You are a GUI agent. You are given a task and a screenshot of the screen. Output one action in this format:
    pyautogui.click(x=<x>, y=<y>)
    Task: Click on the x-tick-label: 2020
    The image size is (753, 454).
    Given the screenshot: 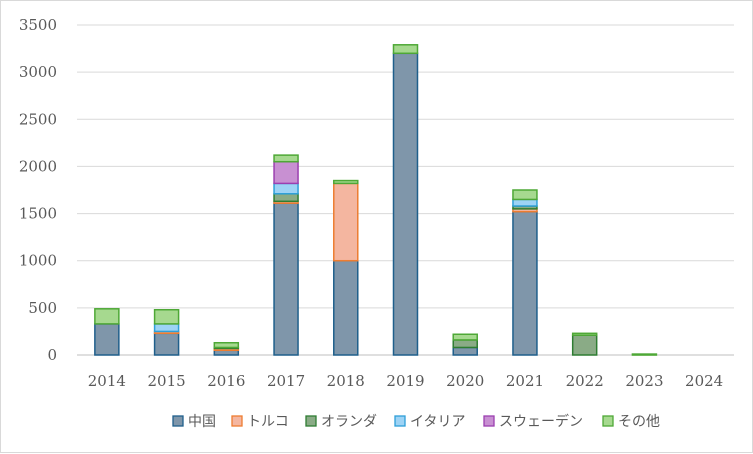 What is the action you would take?
    pyautogui.click(x=465, y=381)
    